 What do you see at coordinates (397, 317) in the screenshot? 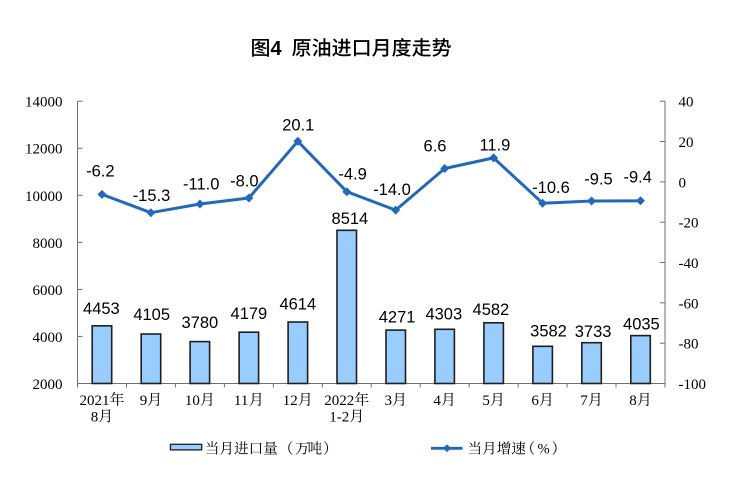
I see `svg-text: 4271` at bounding box center [397, 317].